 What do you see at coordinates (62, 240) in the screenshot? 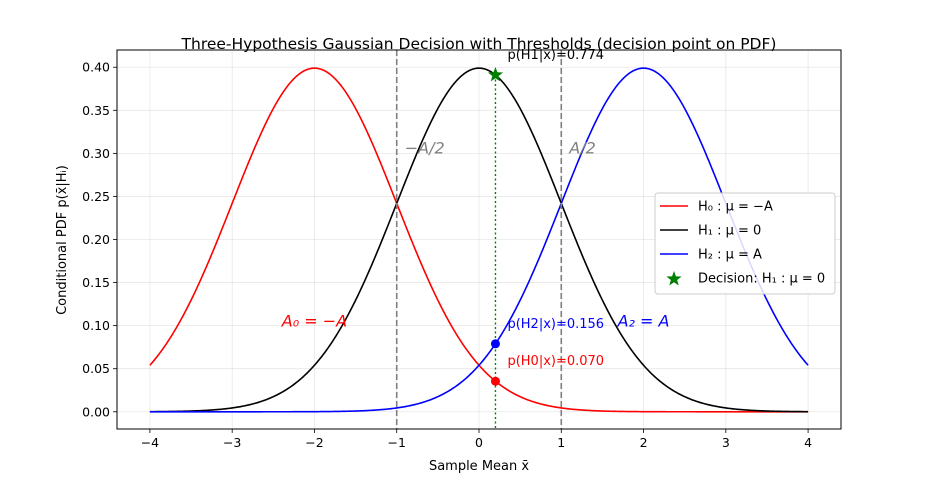
I see `y-axis-label: Conditional PDF p(x̄|Hᵢ)` at bounding box center [62, 240].